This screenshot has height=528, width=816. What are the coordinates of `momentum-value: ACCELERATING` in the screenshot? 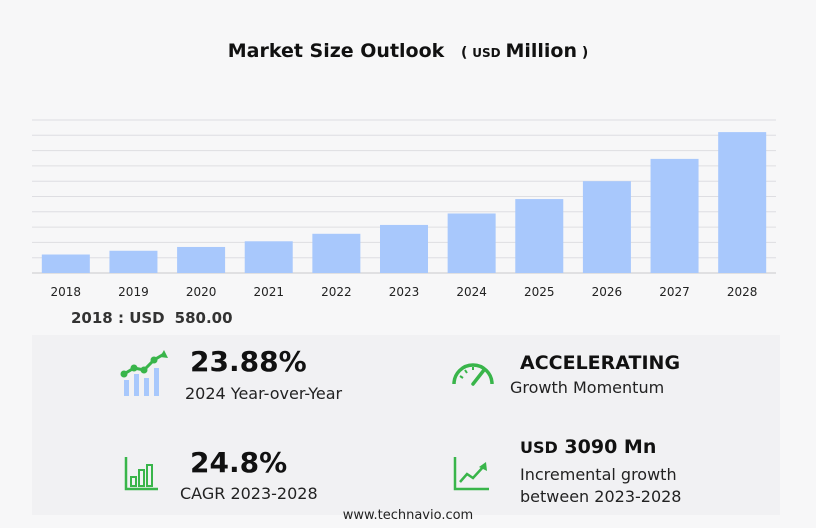 It's located at (600, 363).